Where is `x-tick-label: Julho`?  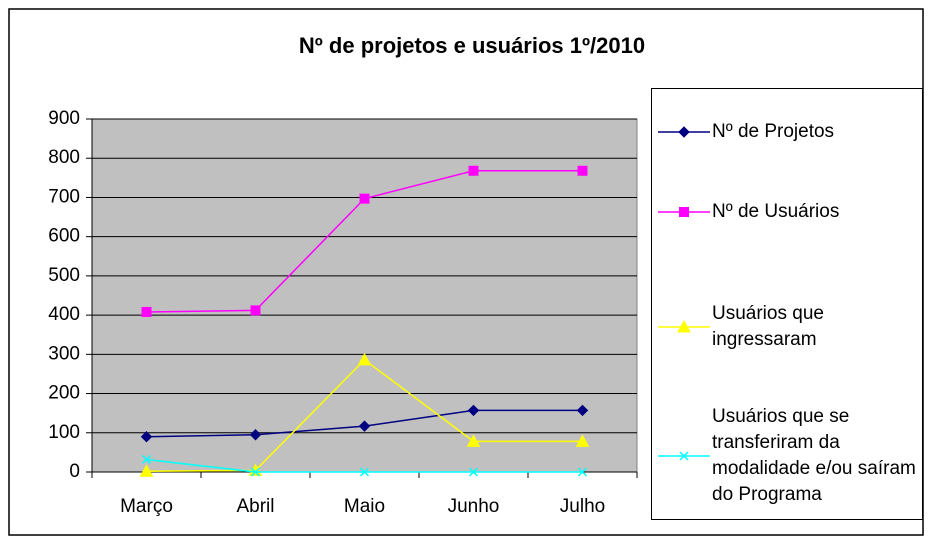 x-tick-label: Julho is located at coordinates (582, 506).